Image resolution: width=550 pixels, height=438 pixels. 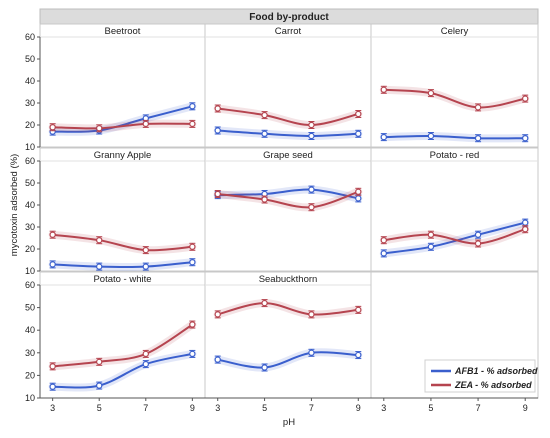 I want to click on y-axis-title: mycotoxin adsorbed (%), so click(x=14, y=205).